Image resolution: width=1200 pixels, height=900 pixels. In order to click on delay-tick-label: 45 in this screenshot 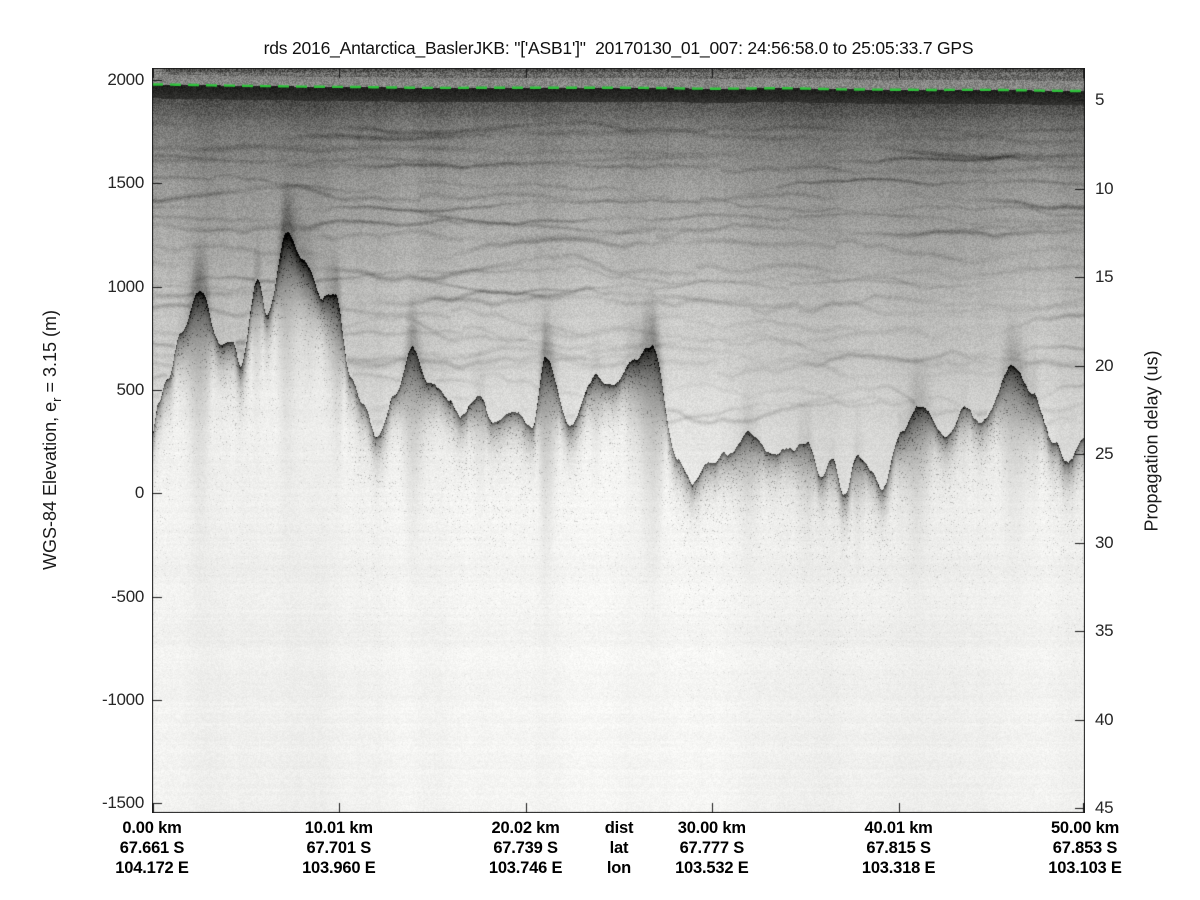, I will do `click(1104, 807)`.